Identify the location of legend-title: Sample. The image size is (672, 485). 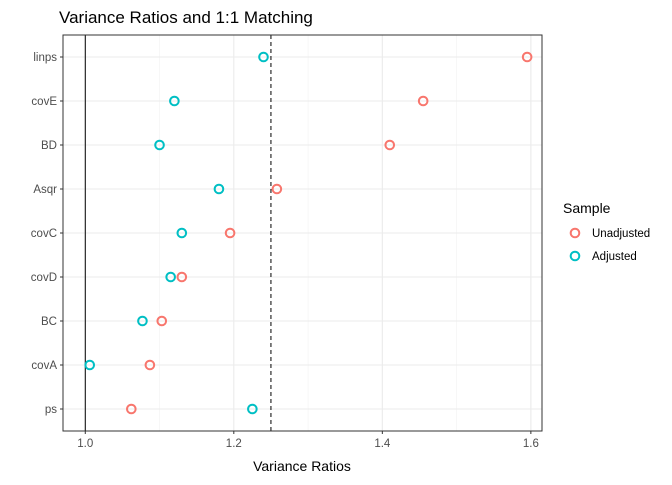
(587, 208).